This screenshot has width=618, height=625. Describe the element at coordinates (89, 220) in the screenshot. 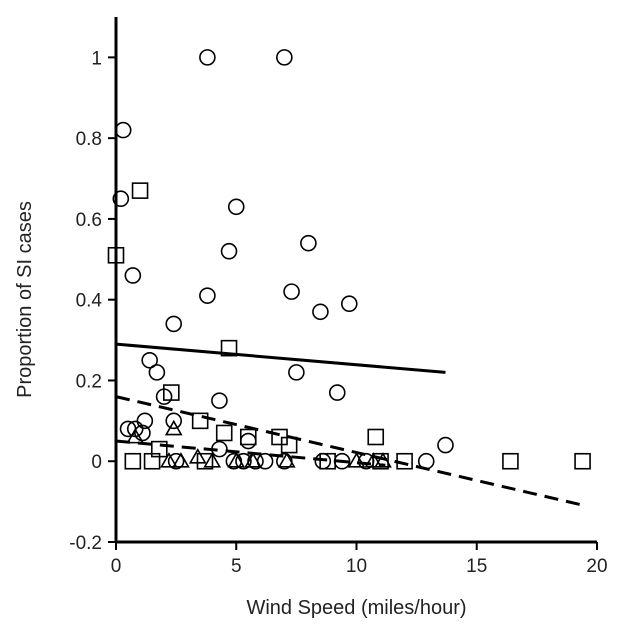

I see `y-tick-label: 0.6` at that location.